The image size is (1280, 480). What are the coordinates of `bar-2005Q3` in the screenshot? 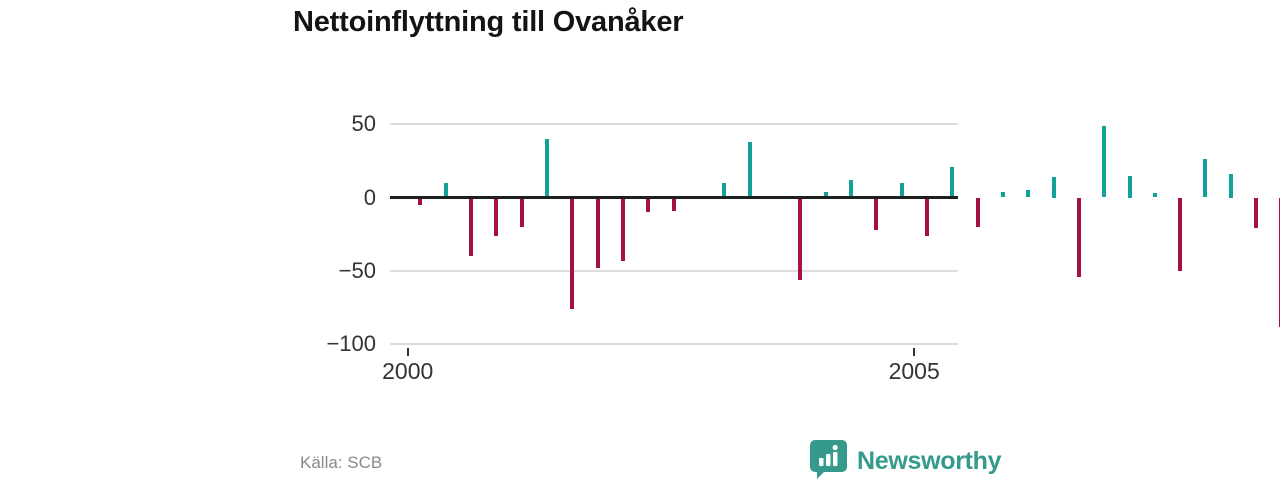 It's located at (977, 212).